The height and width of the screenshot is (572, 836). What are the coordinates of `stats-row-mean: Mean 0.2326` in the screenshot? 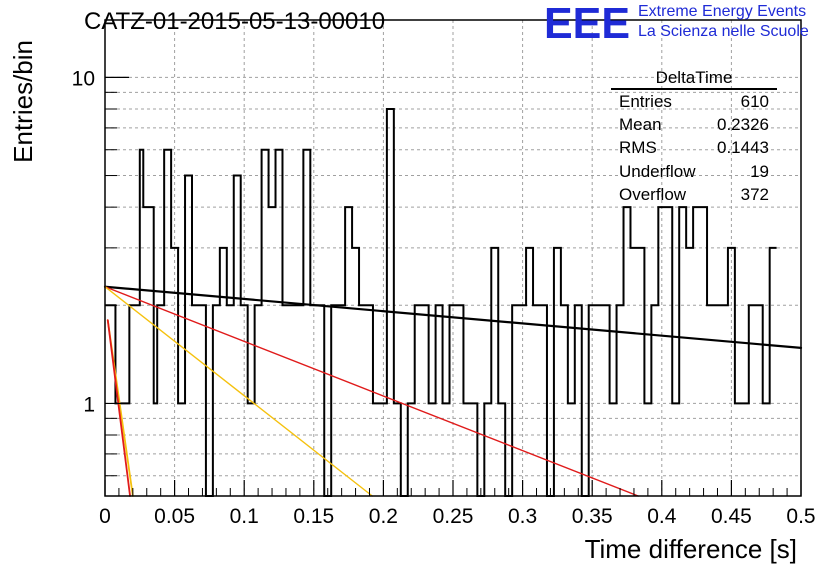 It's located at (694, 124).